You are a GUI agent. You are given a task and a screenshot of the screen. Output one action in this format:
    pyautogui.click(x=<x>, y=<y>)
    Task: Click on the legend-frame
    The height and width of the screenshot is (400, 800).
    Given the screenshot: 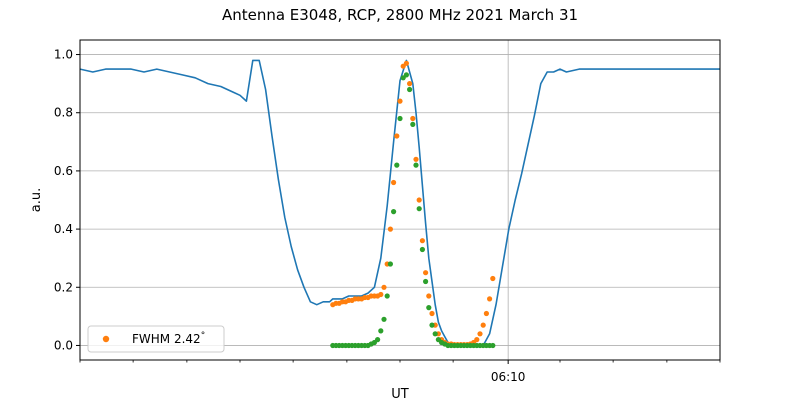 What is the action you would take?
    pyautogui.click(x=156, y=339)
    